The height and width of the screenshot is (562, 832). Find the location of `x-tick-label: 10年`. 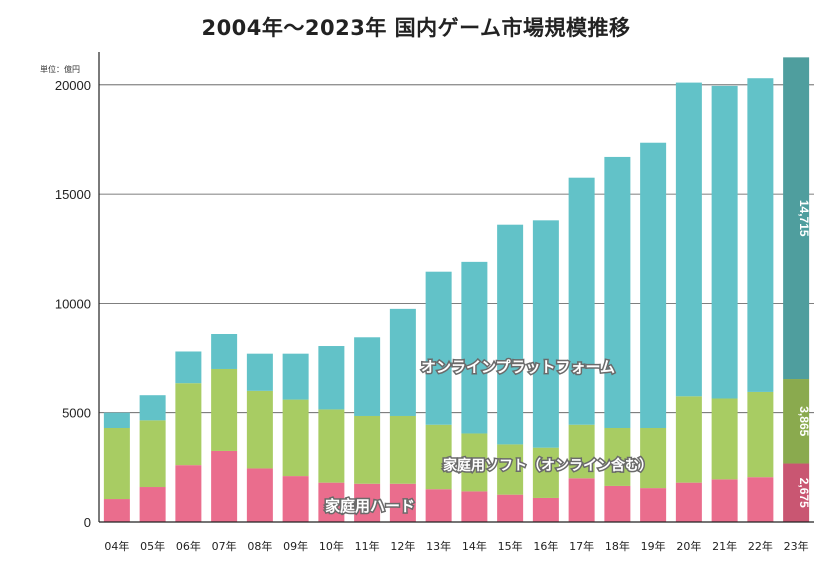

x-tick-label: 10年 is located at coordinates (331, 546).